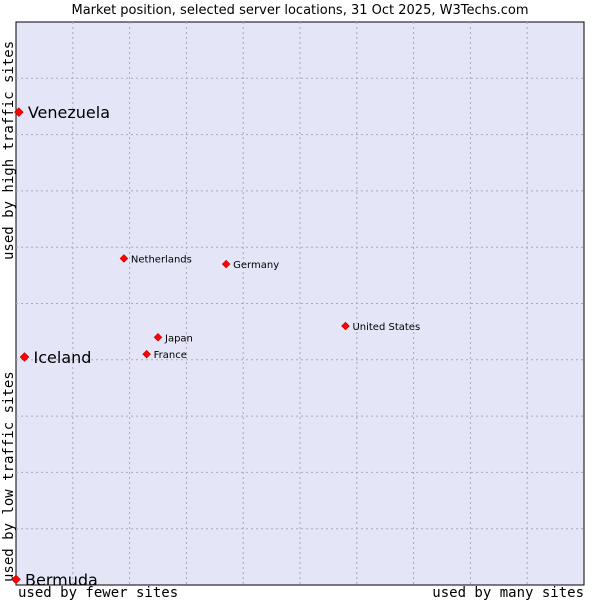 This screenshot has width=600, height=600. I want to click on point-netherlands, so click(124, 258).